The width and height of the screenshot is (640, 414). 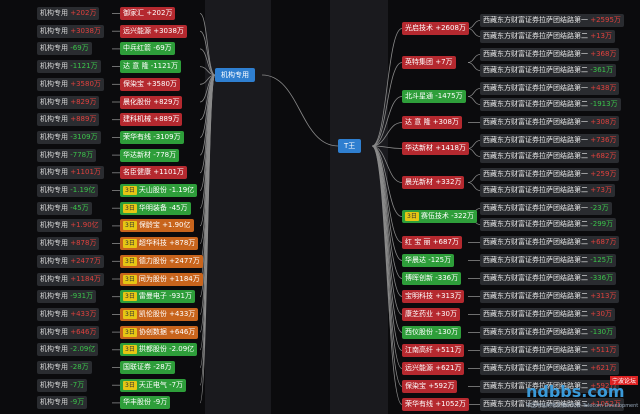 What do you see at coordinates (148, 13) in the screenshot?
I see `stock-node: 御家汇 +202万` at bounding box center [148, 13].